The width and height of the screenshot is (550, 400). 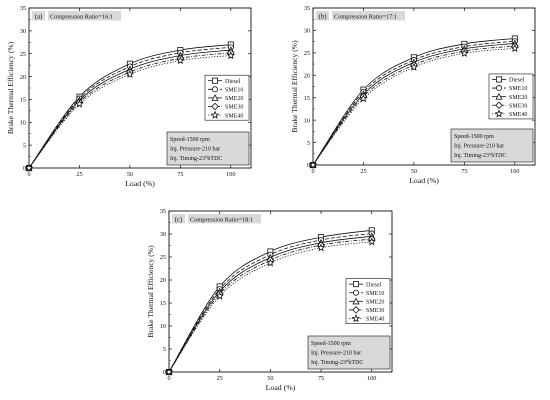 What do you see at coordinates (308, 165) in the screenshot?
I see `y-tick-label: 0` at bounding box center [308, 165].